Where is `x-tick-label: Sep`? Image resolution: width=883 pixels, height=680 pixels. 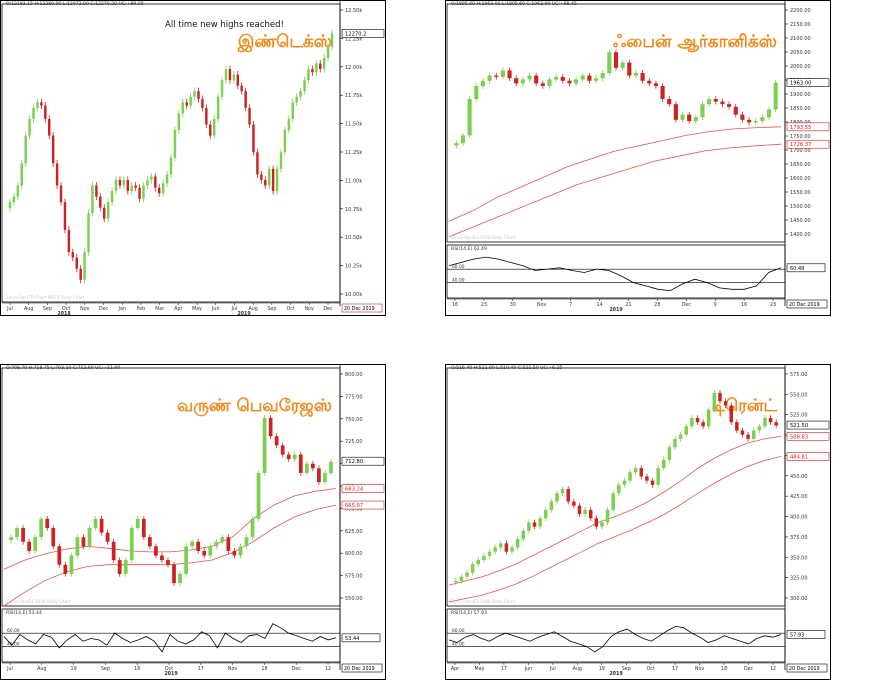
x-tick-label: Sep is located at coordinates (271, 309).